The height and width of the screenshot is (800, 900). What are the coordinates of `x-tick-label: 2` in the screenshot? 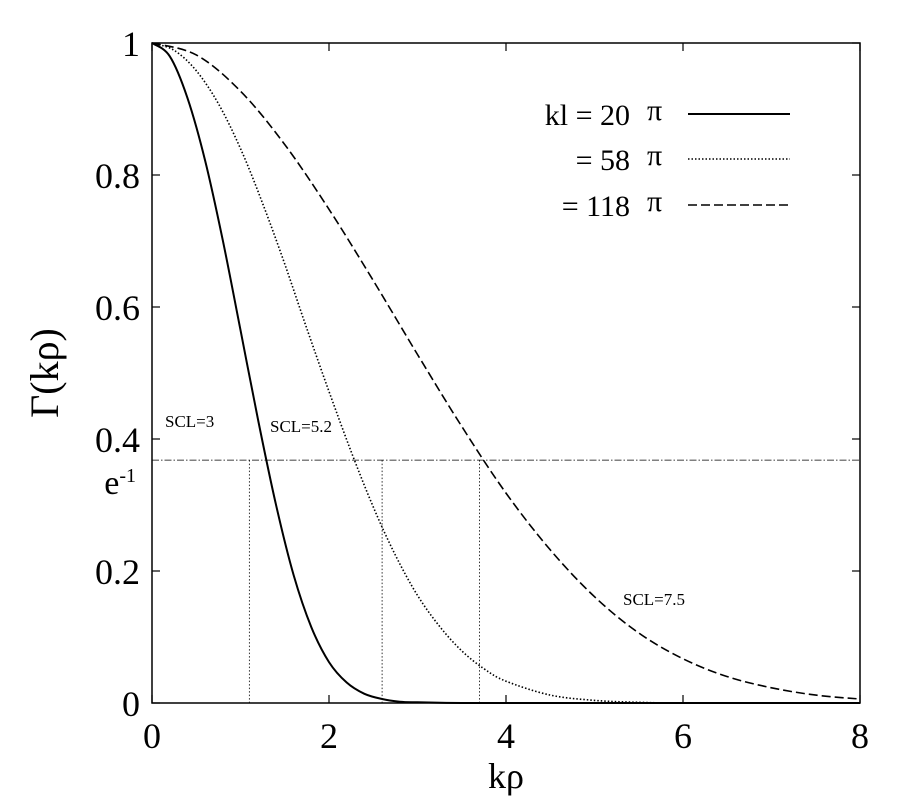 It's located at (329, 736).